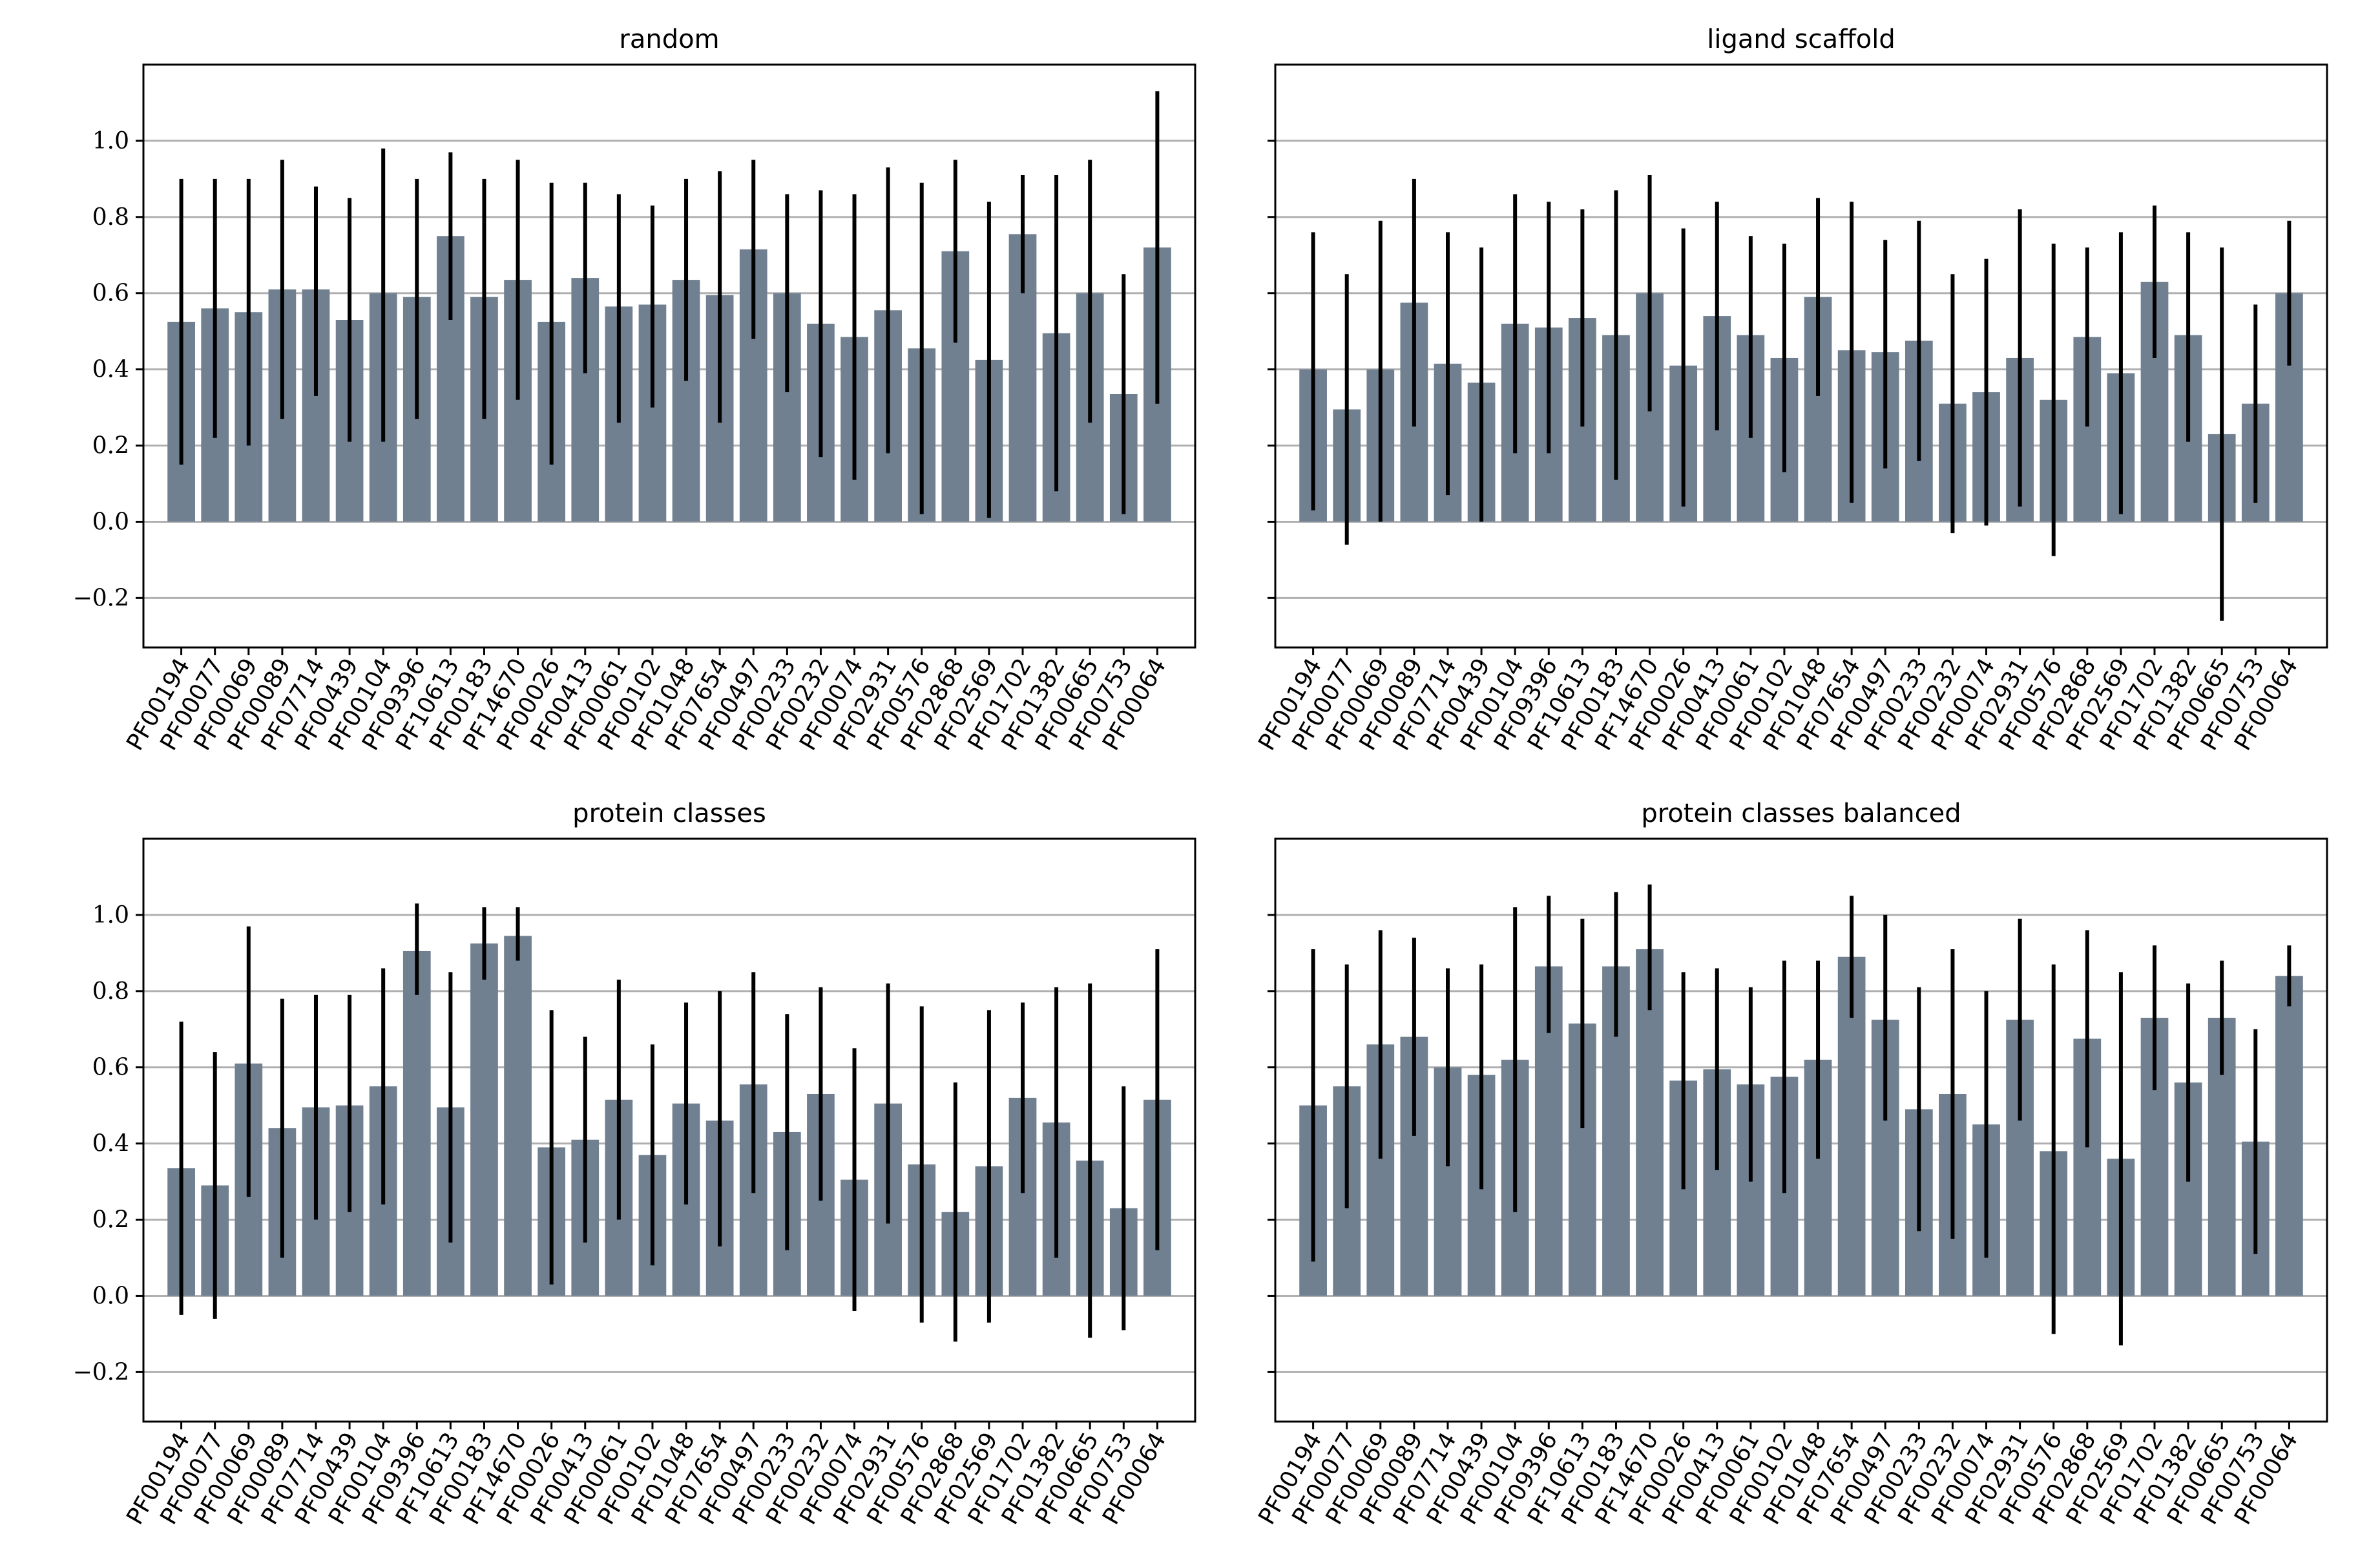 Image resolution: width=2380 pixels, height=1556 pixels. Describe the element at coordinates (669, 813) in the screenshot. I see `chart-title: protein classes` at that location.